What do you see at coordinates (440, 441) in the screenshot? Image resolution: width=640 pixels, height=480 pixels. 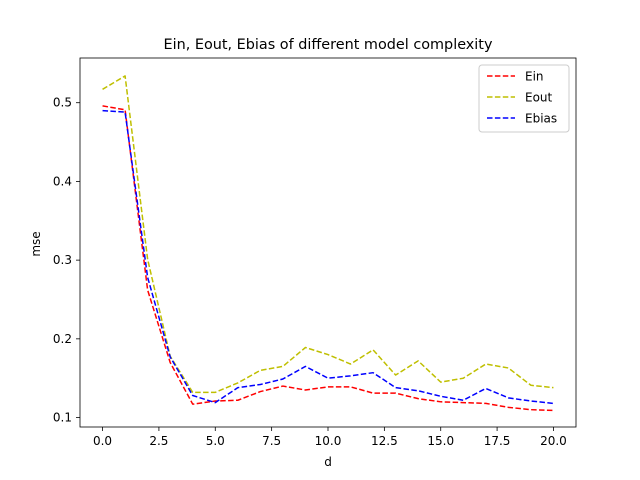 I see `x-tick-label: 15.0` at bounding box center [440, 441].